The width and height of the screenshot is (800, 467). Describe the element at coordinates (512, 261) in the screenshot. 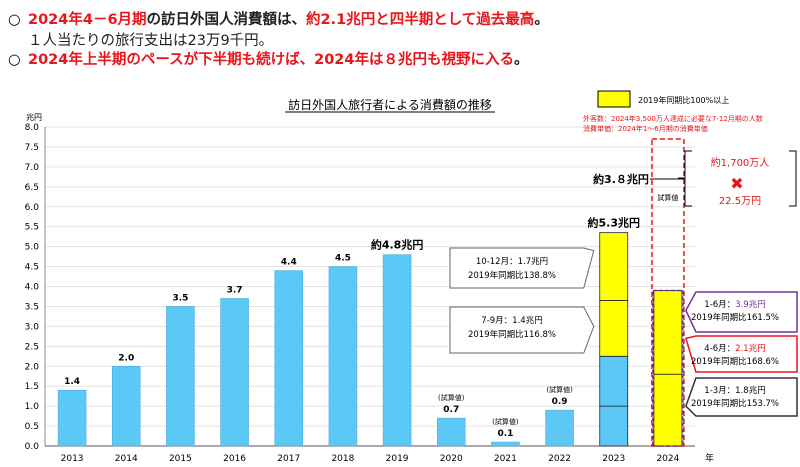

I see `callout-2023-text: 10-12月：1.7兆円` at that location.